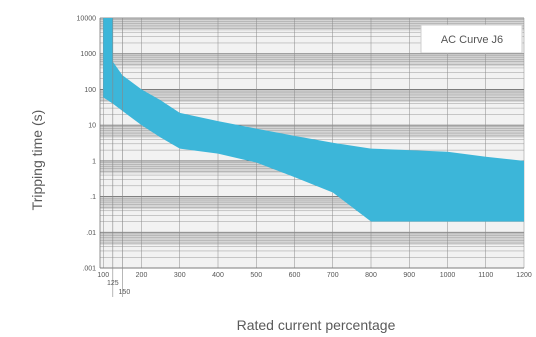 Image resolution: width=536 pixels, height=337 pixels. I want to click on x-tick-label: 500, so click(256, 275).